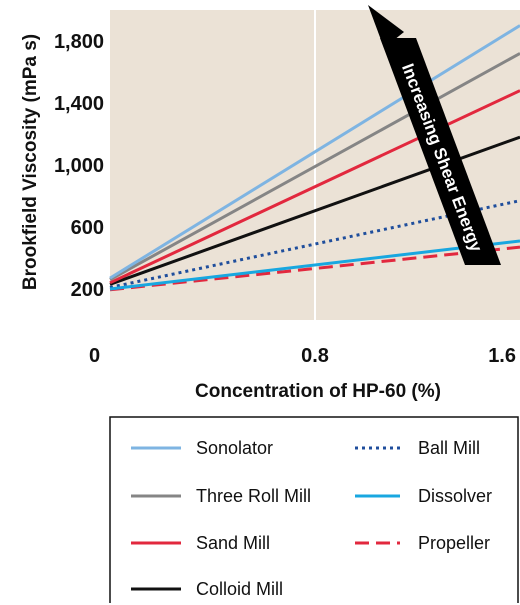  Describe the element at coordinates (386, 26) in the screenshot. I see `arrow-head` at that location.